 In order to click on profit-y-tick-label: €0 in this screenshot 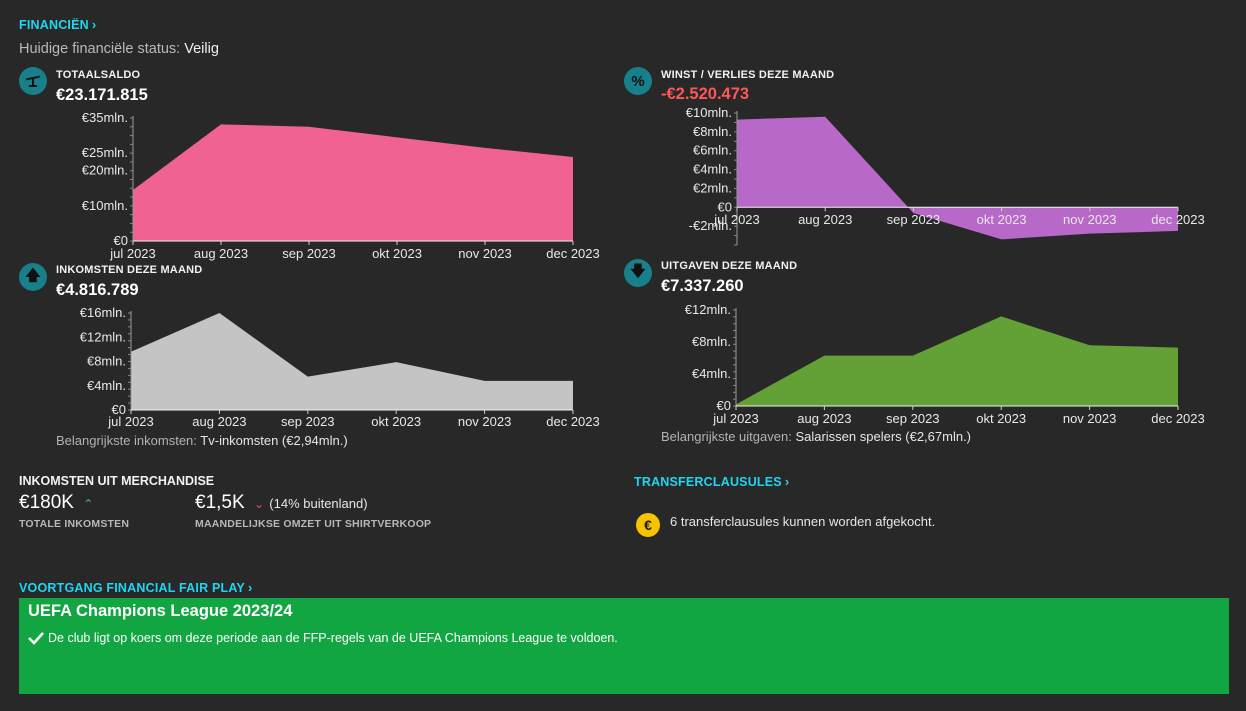, I will do `click(725, 206)`.